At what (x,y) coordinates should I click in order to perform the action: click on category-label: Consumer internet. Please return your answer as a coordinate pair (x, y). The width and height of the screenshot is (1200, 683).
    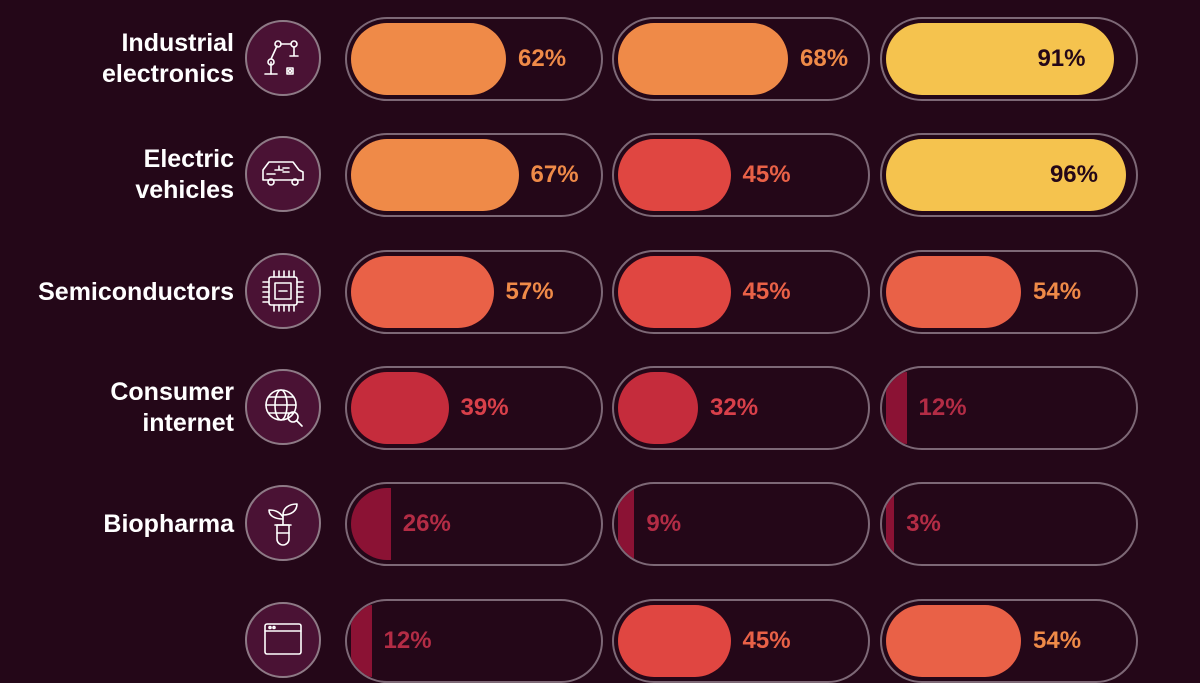
    Looking at the image, I should click on (172, 408).